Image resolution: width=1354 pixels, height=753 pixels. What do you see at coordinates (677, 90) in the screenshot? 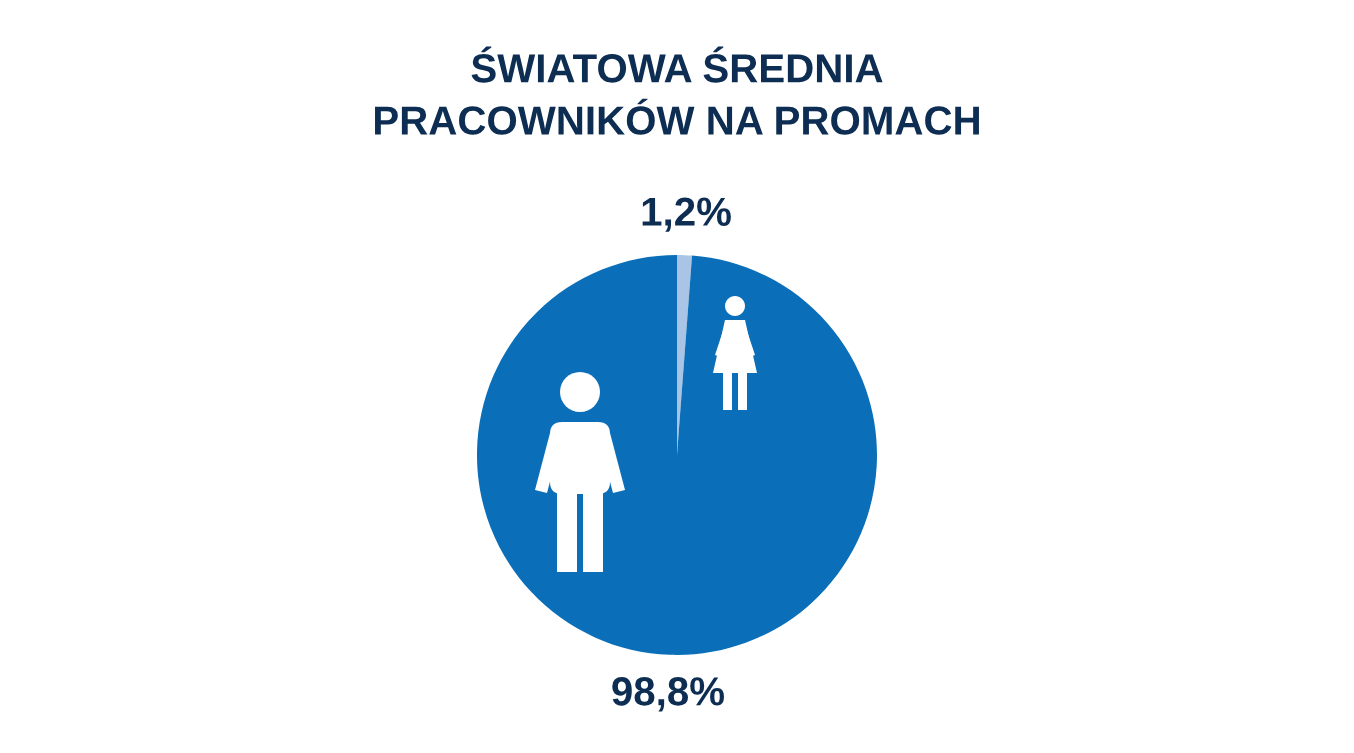
I see `chart-title: ŚWIATOWA ŚREDNIA PRACOWNIKÓW NA PROMACH` at bounding box center [677, 90].